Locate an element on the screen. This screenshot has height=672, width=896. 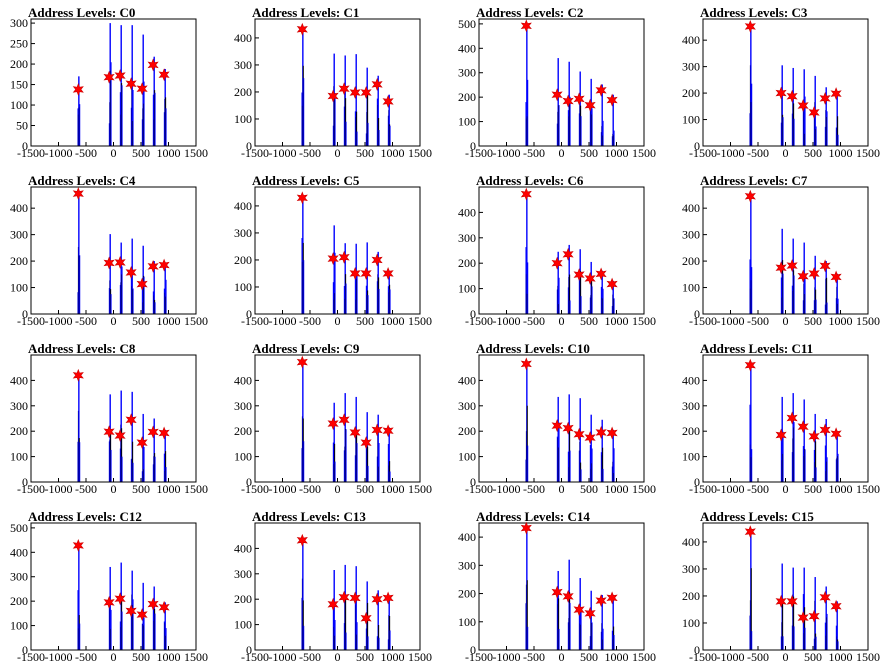
y-tick-label: 500 is located at coordinates (467, 24).